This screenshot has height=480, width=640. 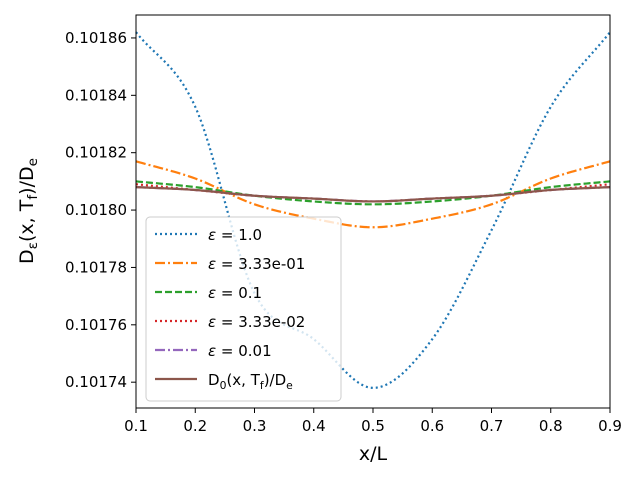 I want to click on x-tick-label: 0.6, so click(x=432, y=426).